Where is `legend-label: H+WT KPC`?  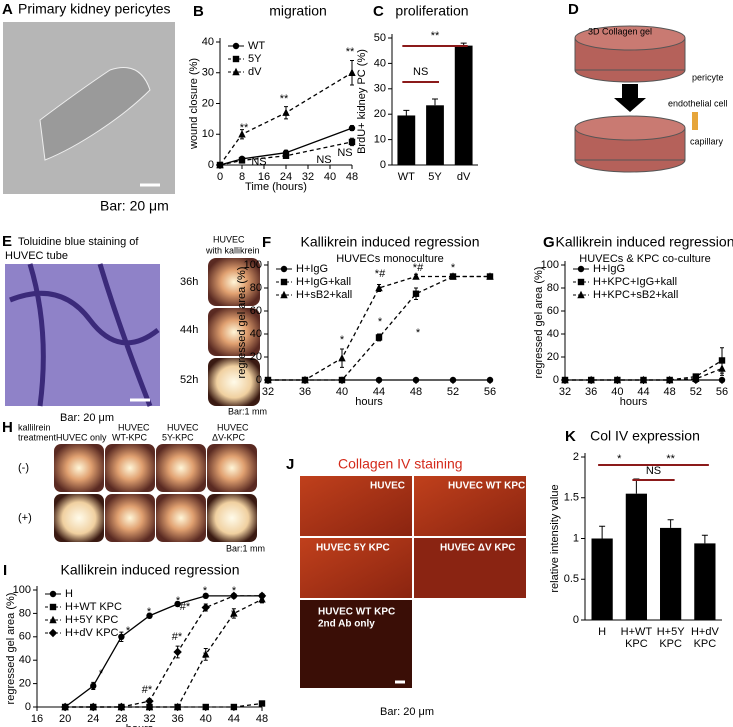
legend-label: H+WT KPC is located at coordinates (93, 607).